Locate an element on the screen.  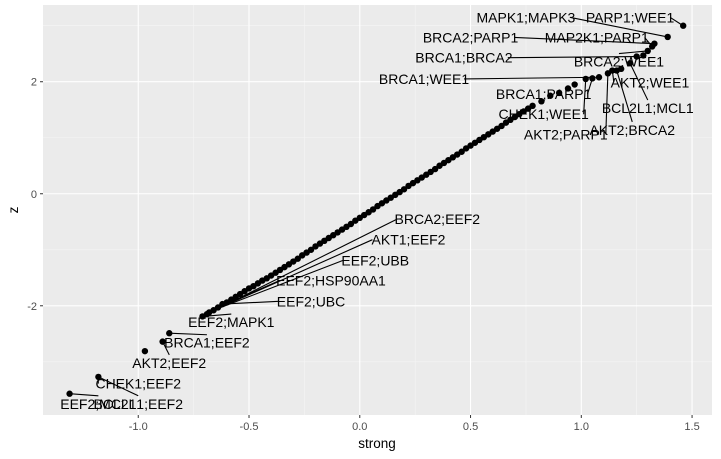
y-tick-label: 2 is located at coordinates (34, 83).